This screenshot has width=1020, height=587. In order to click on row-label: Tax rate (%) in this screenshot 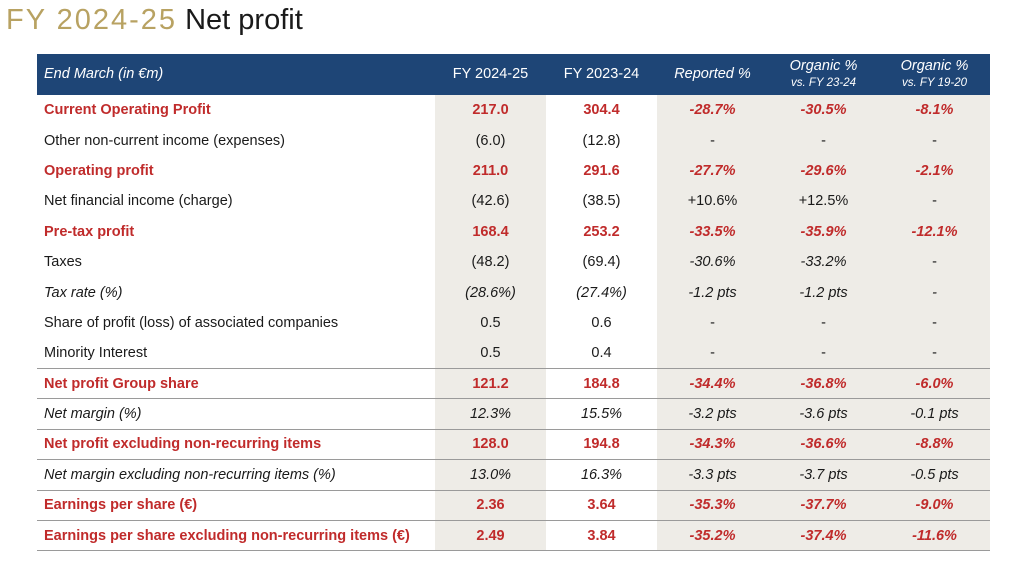, I will do `click(83, 292)`.